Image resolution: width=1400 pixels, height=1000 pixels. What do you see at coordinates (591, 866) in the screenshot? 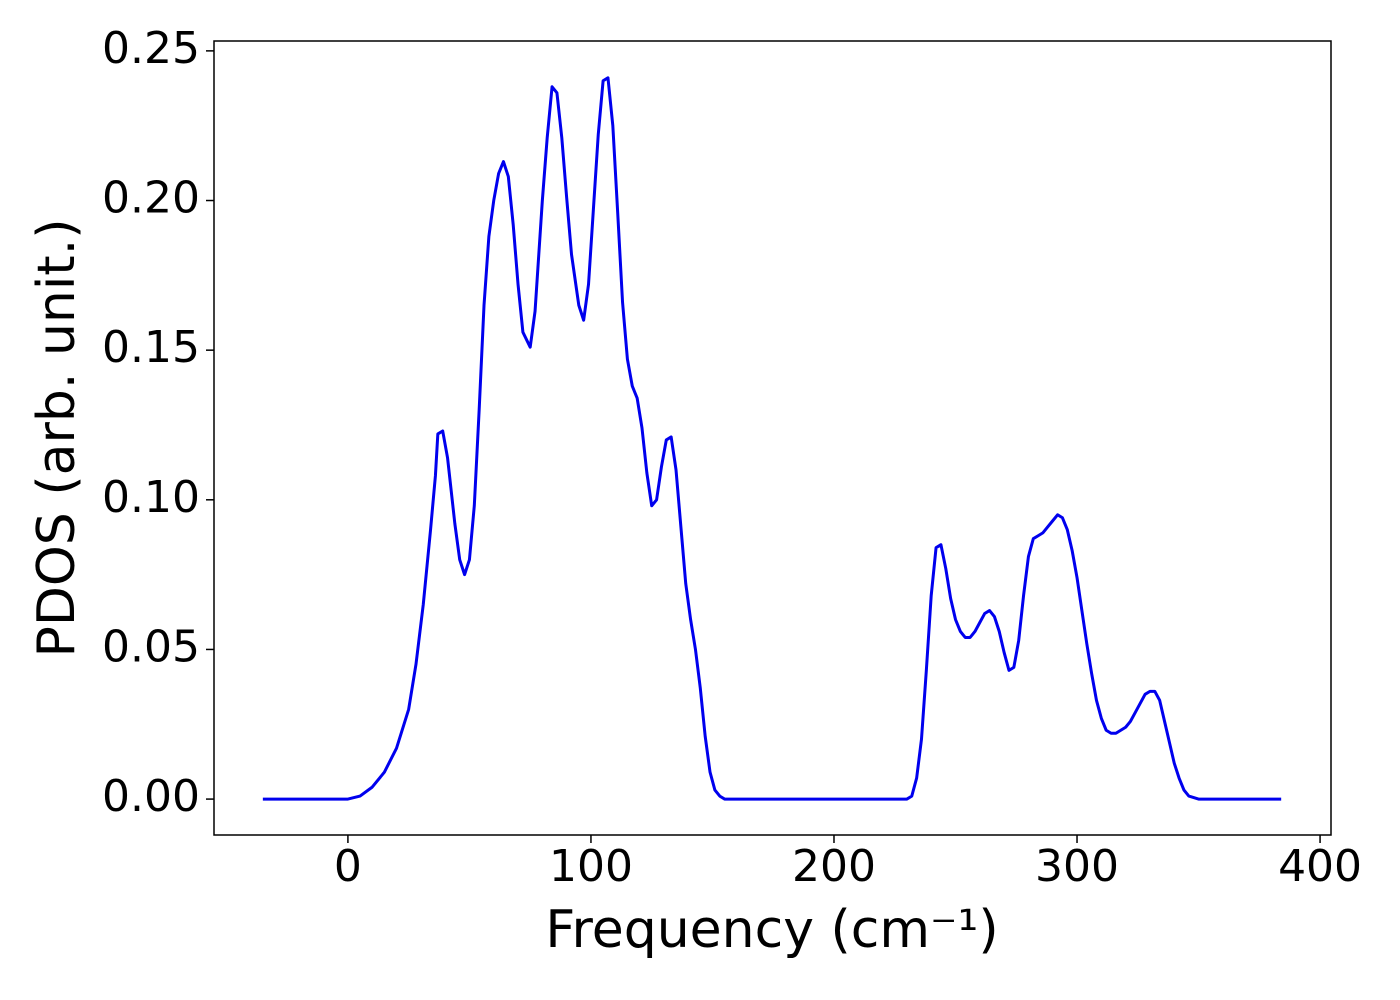
I see `x-tick-label: 100` at bounding box center [591, 866].